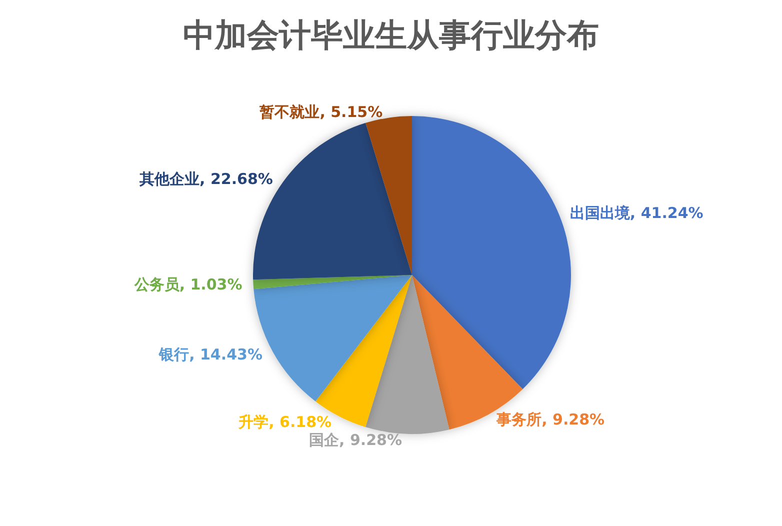 This screenshot has width=782, height=526. I want to click on slice-label: 暂不就业, 5.15%, so click(320, 111).